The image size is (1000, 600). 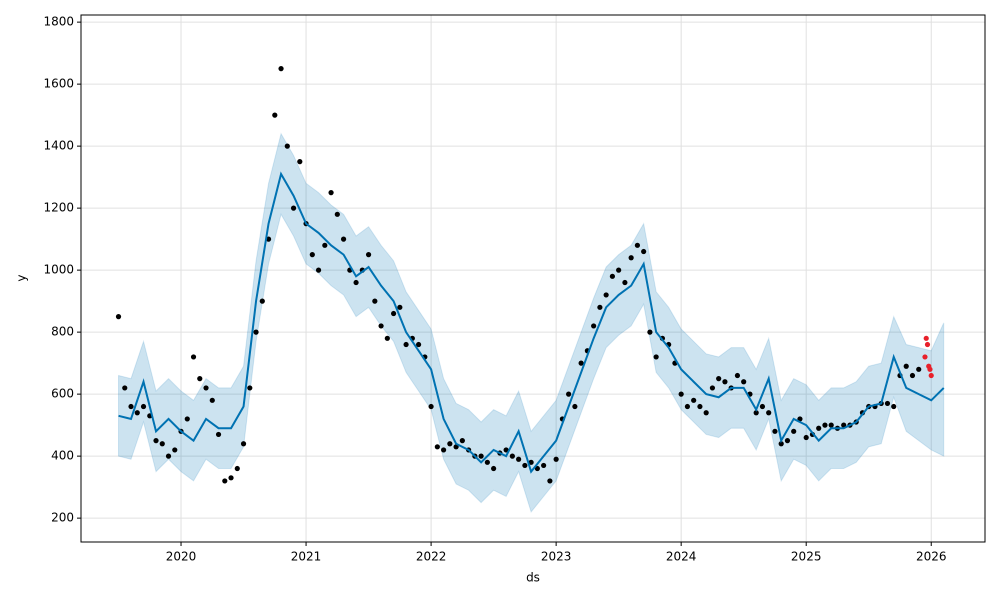 What do you see at coordinates (62, 456) in the screenshot?
I see `y-tick-label: 400` at bounding box center [62, 456].